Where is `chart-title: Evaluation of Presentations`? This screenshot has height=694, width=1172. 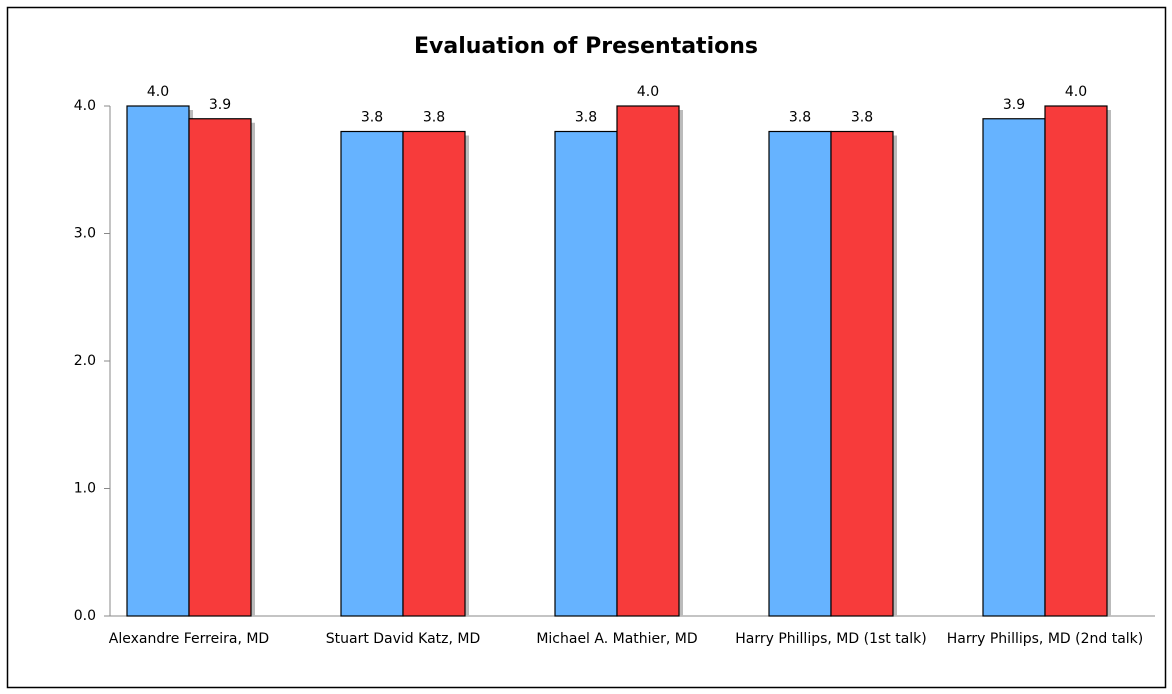 chart-title: Evaluation of Presentations is located at coordinates (586, 46).